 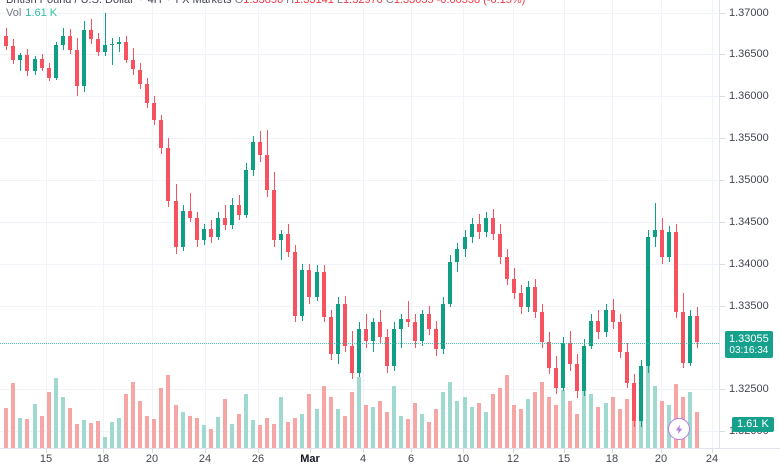 What do you see at coordinates (154, 3) in the screenshot?
I see `legend-interval: 4H` at bounding box center [154, 3].